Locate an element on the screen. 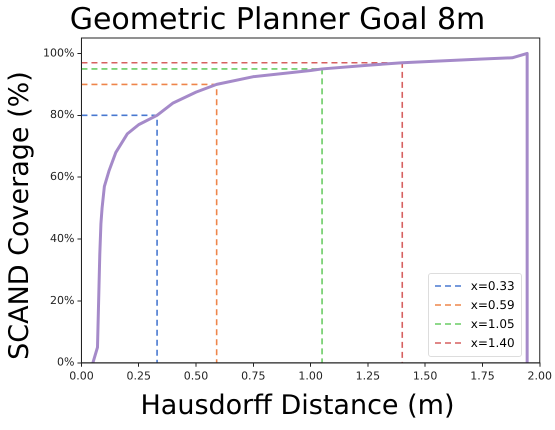 The image size is (555, 430). x-tick-label: 1.00 is located at coordinates (310, 375).